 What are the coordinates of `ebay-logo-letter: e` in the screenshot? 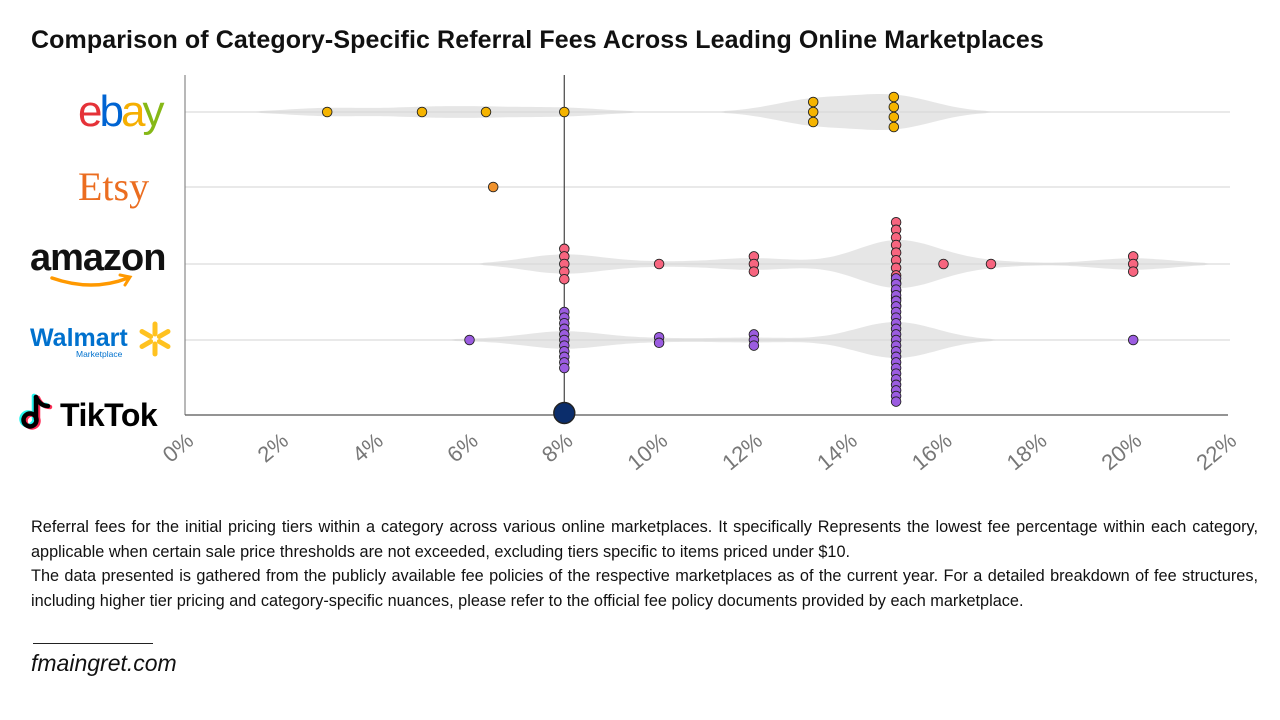 It's located at (89, 111).